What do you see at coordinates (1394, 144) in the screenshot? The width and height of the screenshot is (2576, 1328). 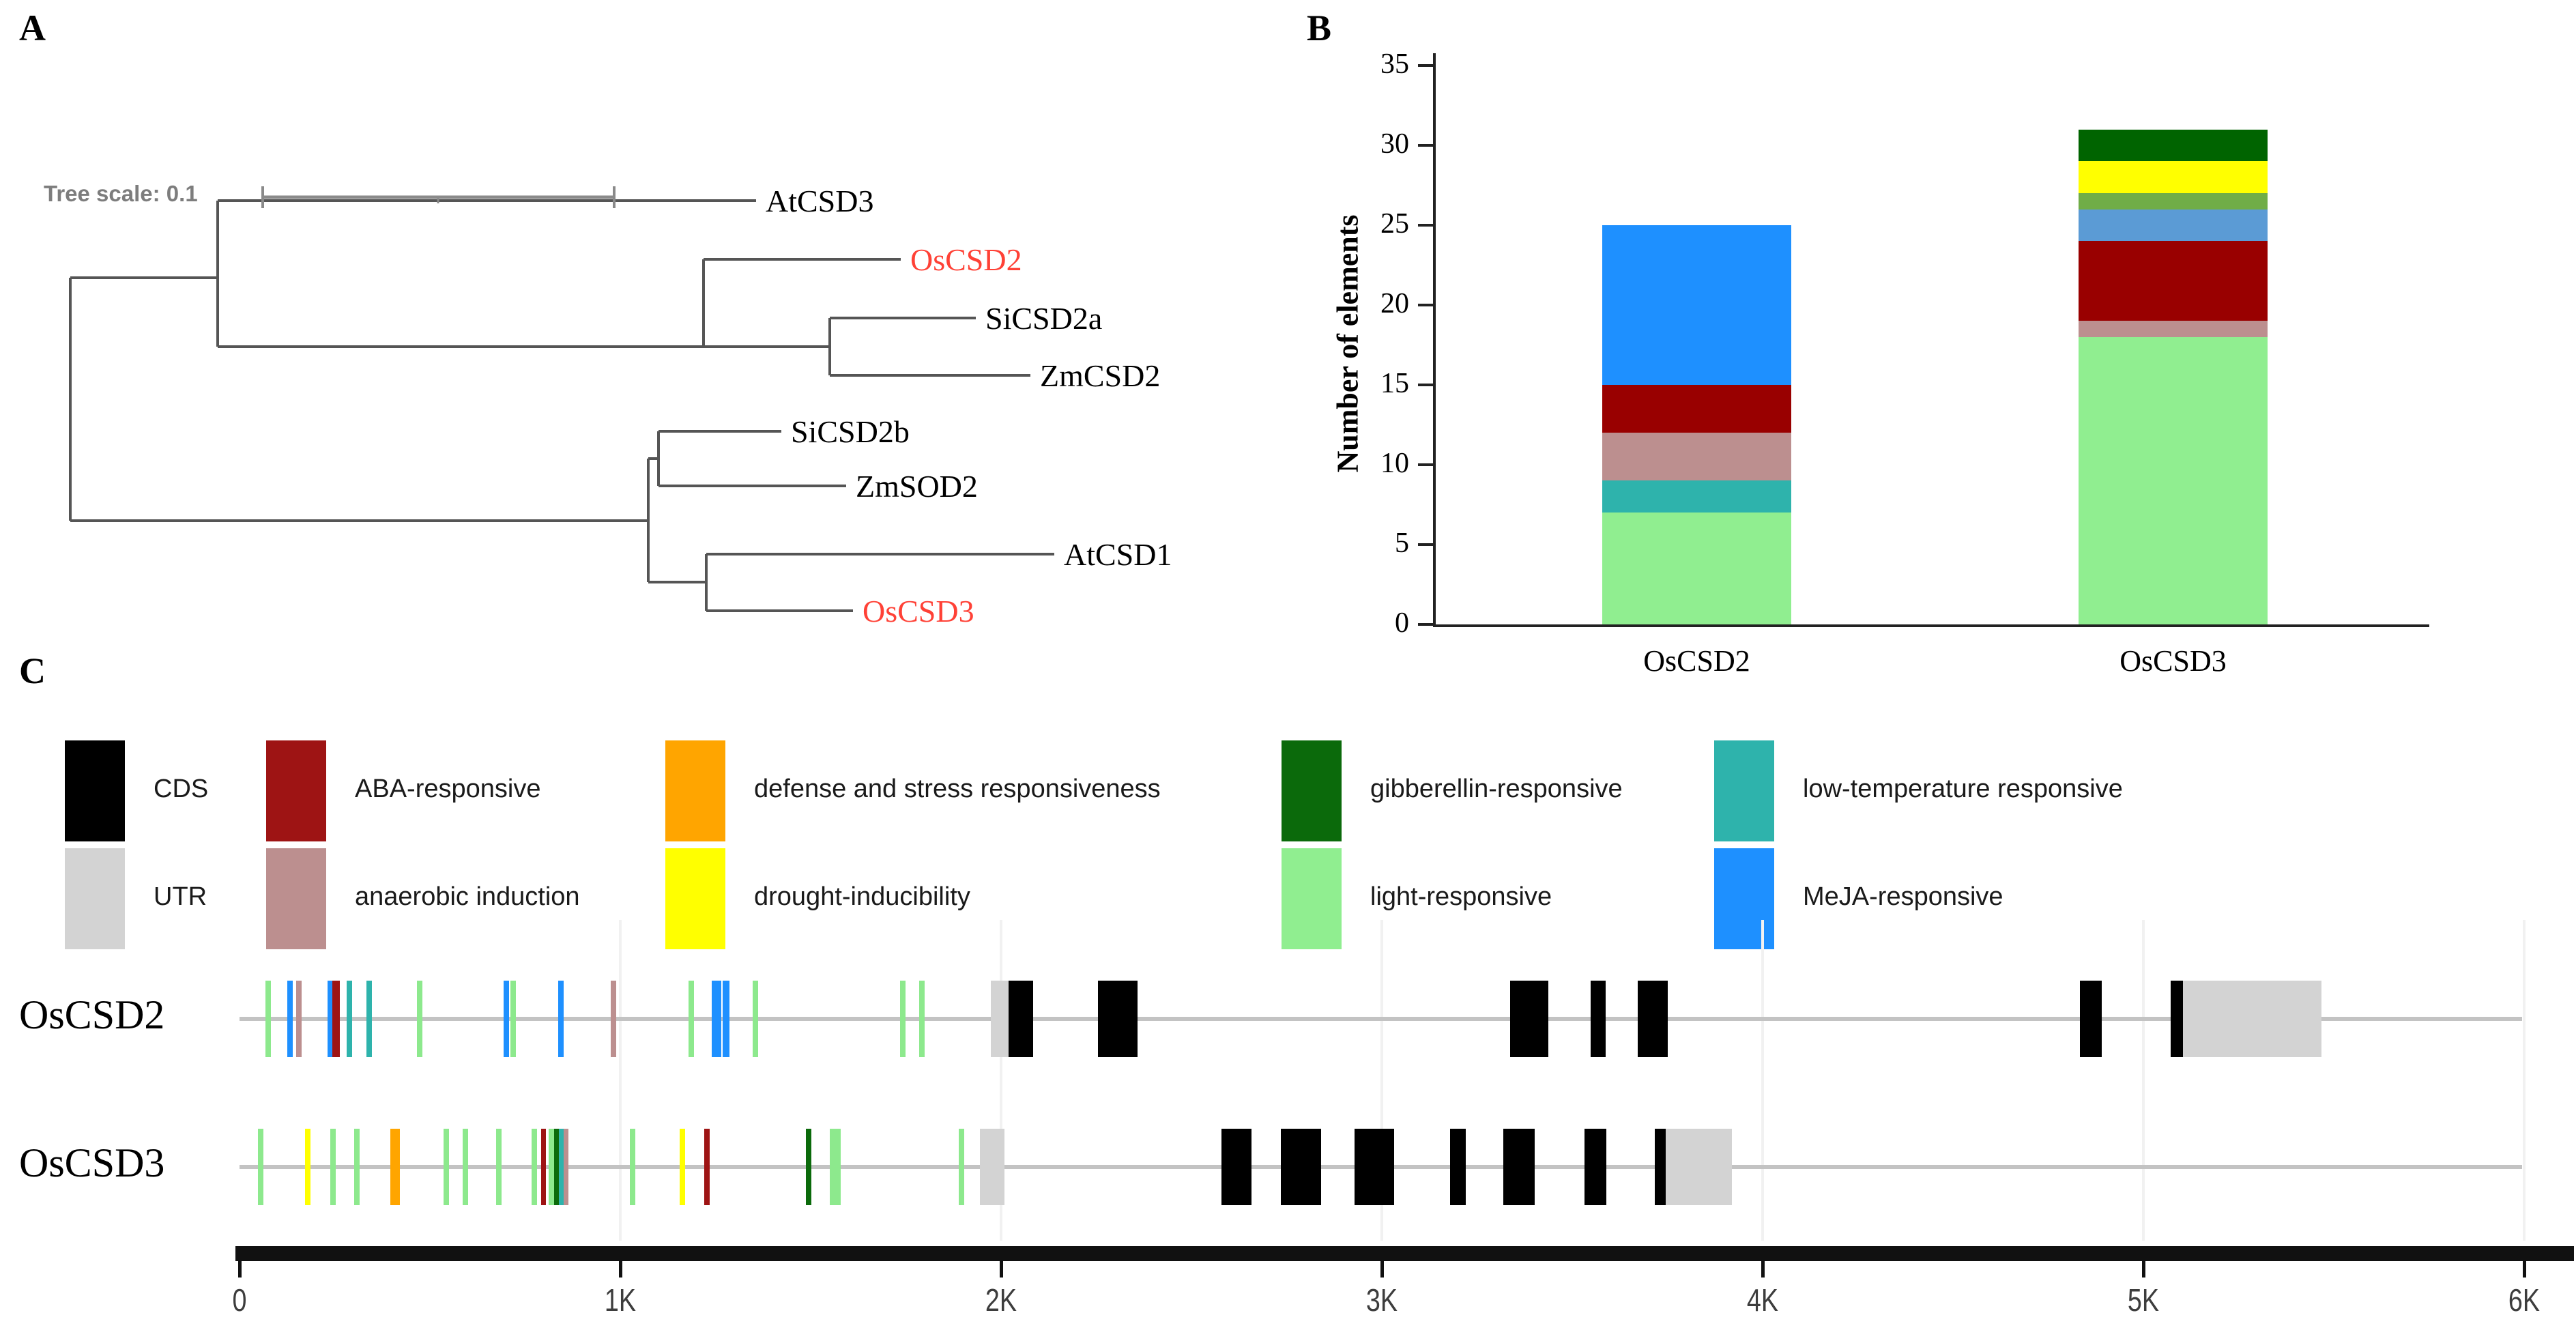 I see `y-tick-label: 30` at bounding box center [1394, 144].